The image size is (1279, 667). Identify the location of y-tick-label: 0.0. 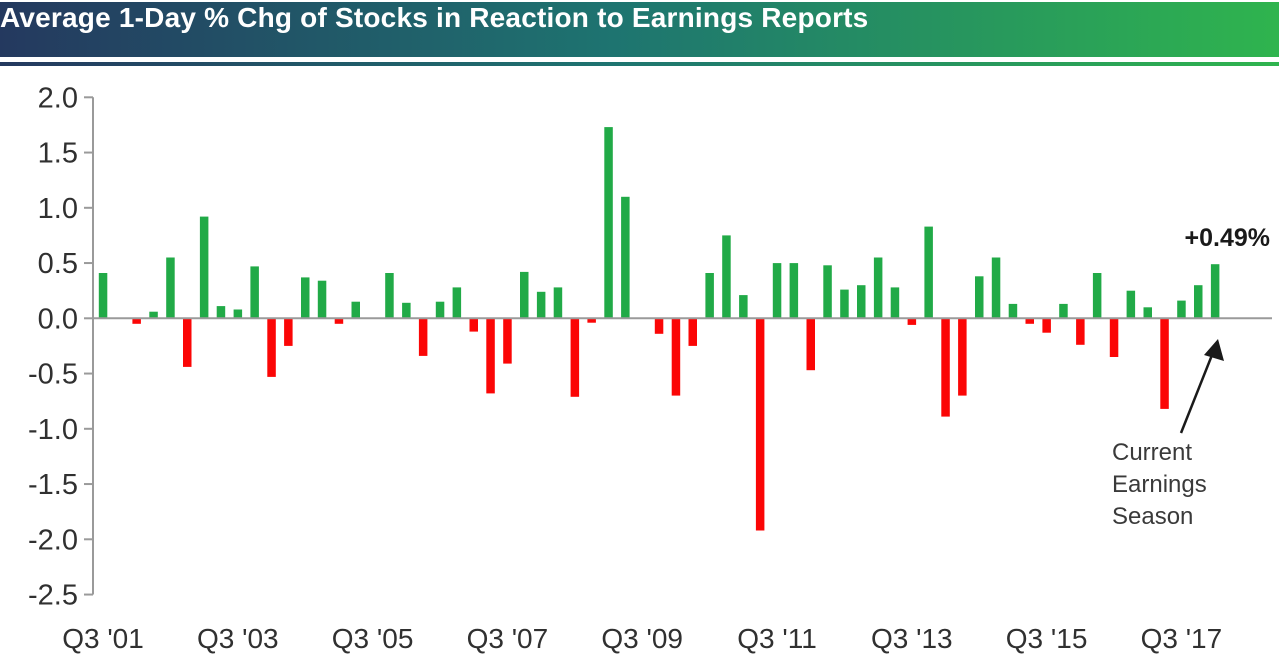
(58, 319).